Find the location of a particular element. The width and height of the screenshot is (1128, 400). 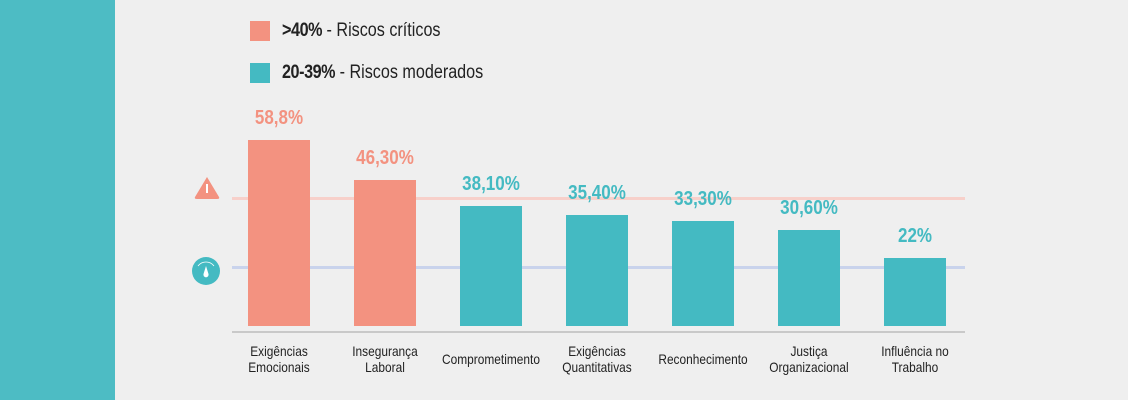

data-label: 33,30% is located at coordinates (703, 199).